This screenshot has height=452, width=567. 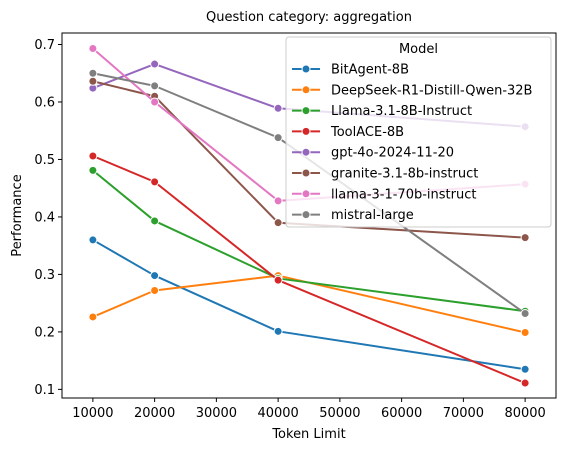 I want to click on legend-title: Model, so click(x=418, y=49).